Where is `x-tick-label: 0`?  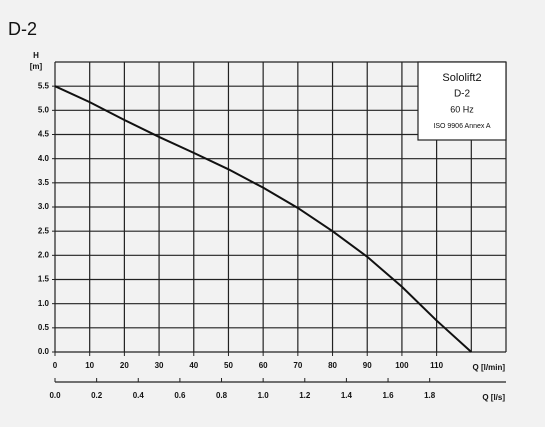 x-tick-label: 0 is located at coordinates (55, 365).